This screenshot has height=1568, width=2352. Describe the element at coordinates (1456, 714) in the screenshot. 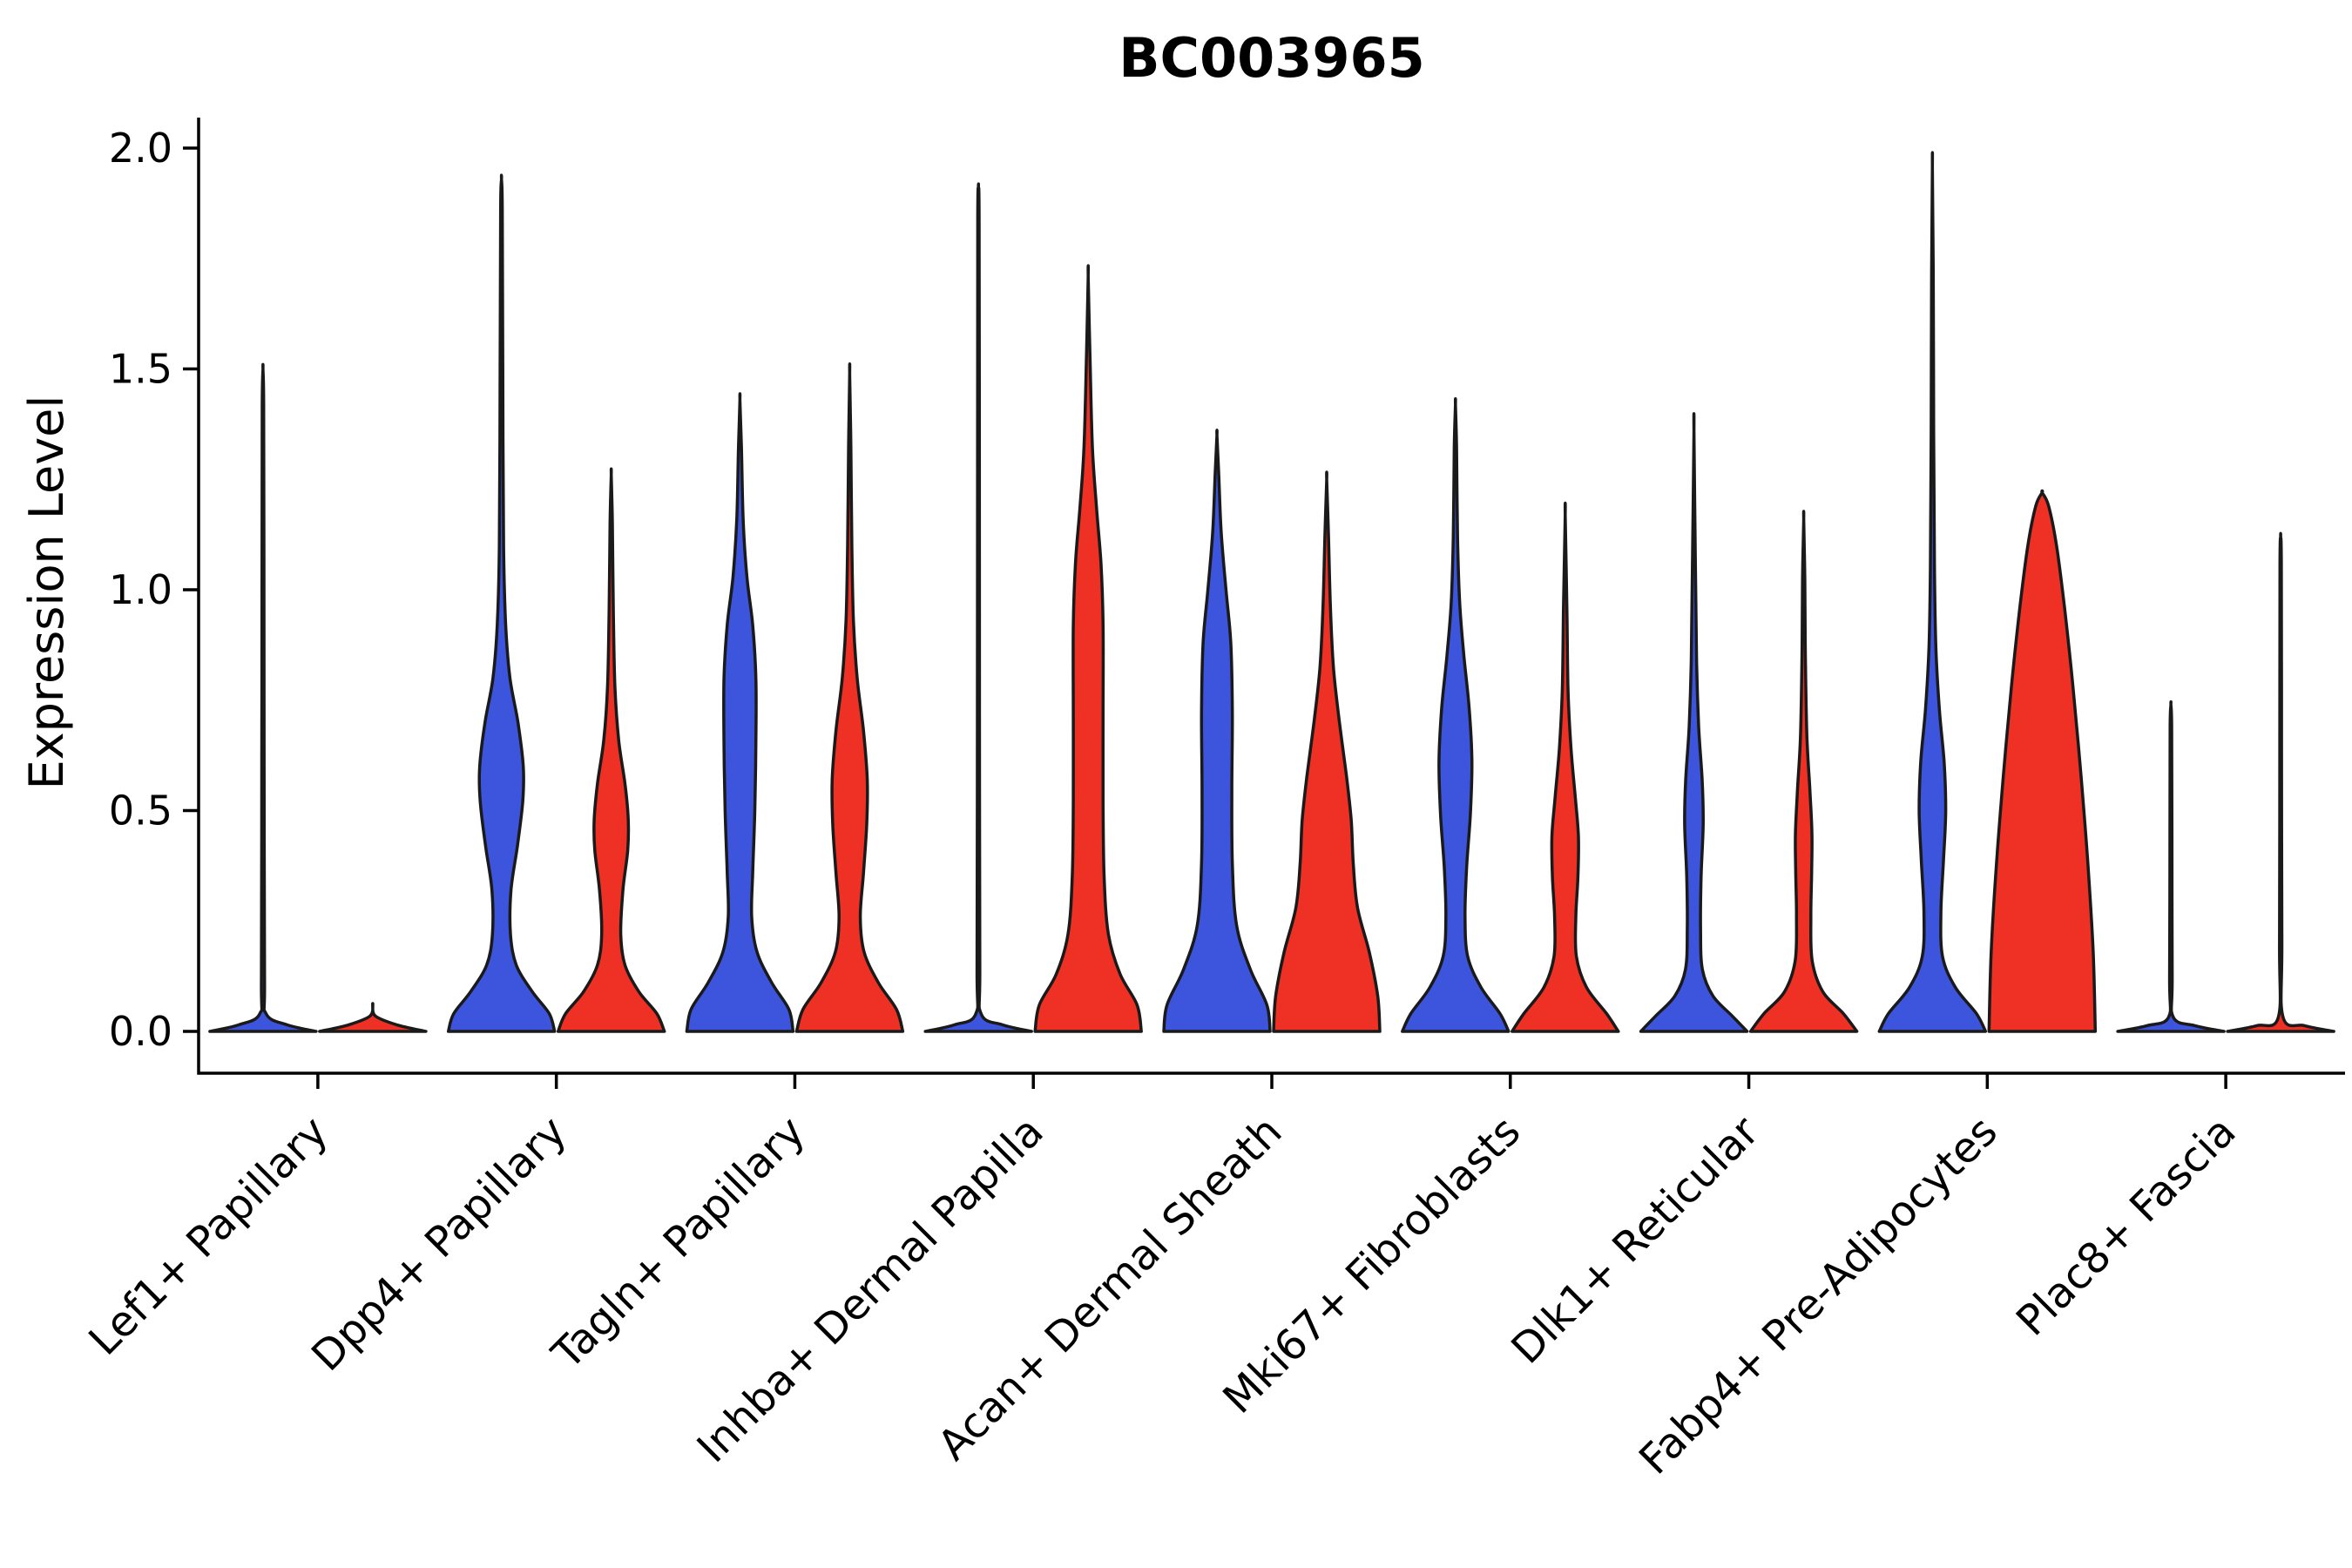

I see `violin-5-blue` at that location.